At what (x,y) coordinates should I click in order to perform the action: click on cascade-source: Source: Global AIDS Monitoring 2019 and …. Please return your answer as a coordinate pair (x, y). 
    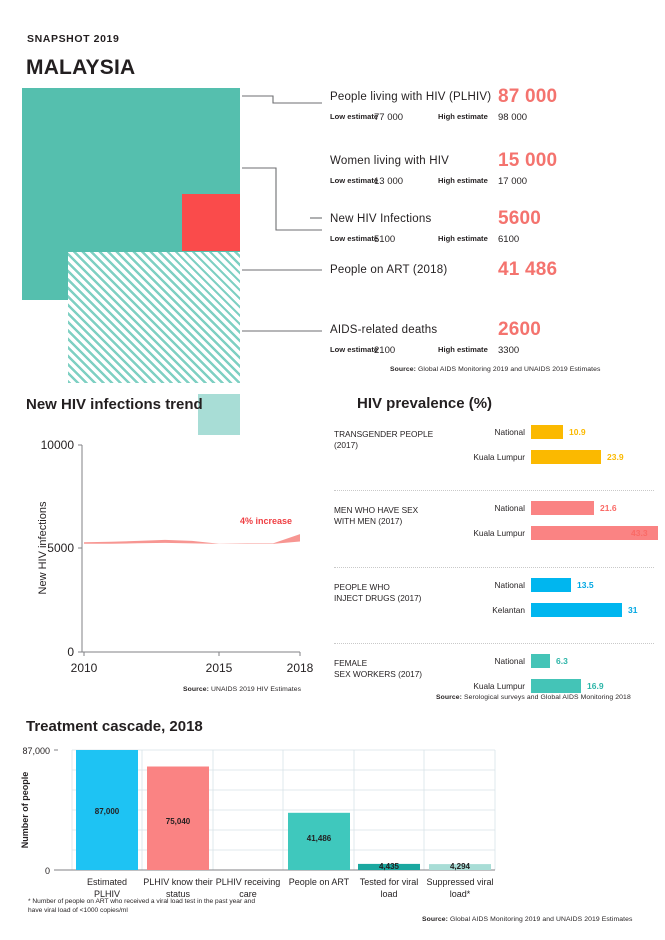
    Looking at the image, I should click on (527, 919).